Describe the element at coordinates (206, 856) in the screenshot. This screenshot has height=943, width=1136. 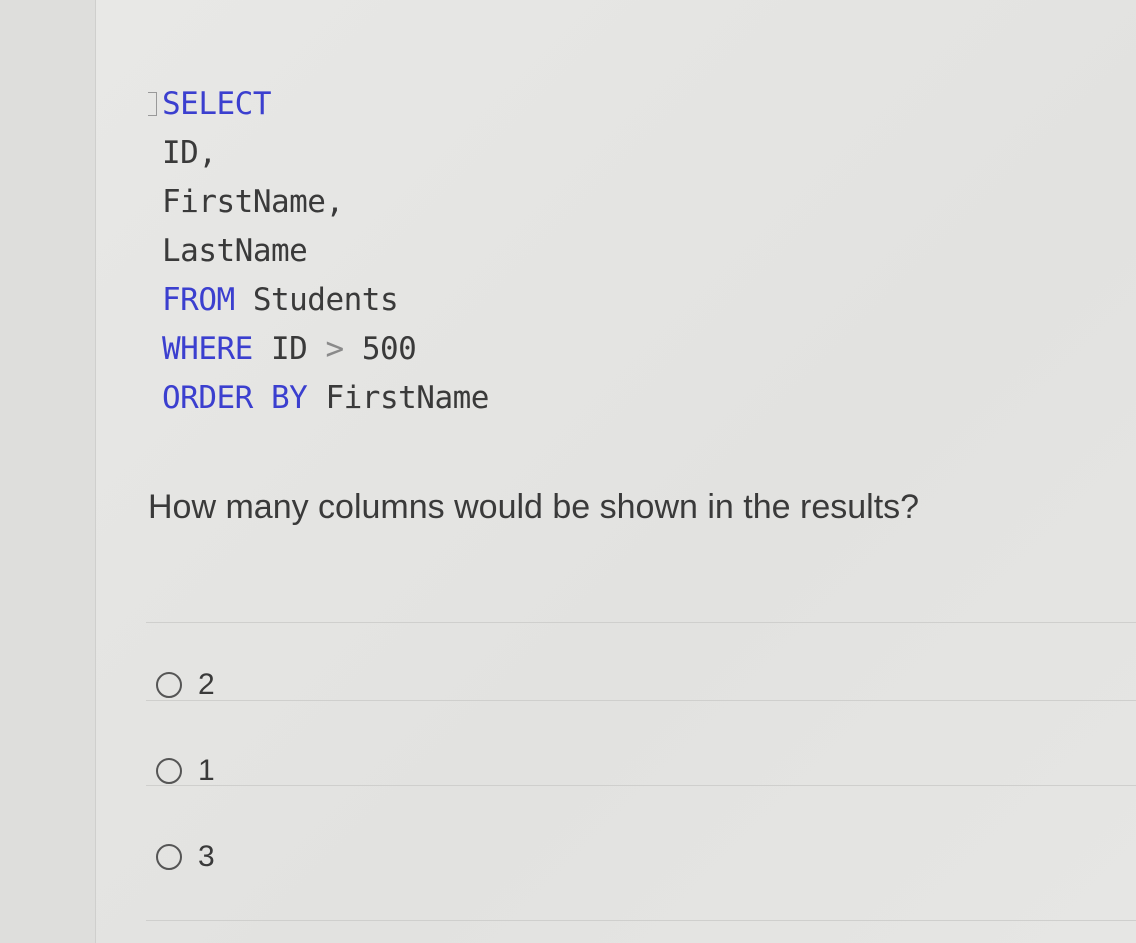
I see `option-label: 3` at that location.